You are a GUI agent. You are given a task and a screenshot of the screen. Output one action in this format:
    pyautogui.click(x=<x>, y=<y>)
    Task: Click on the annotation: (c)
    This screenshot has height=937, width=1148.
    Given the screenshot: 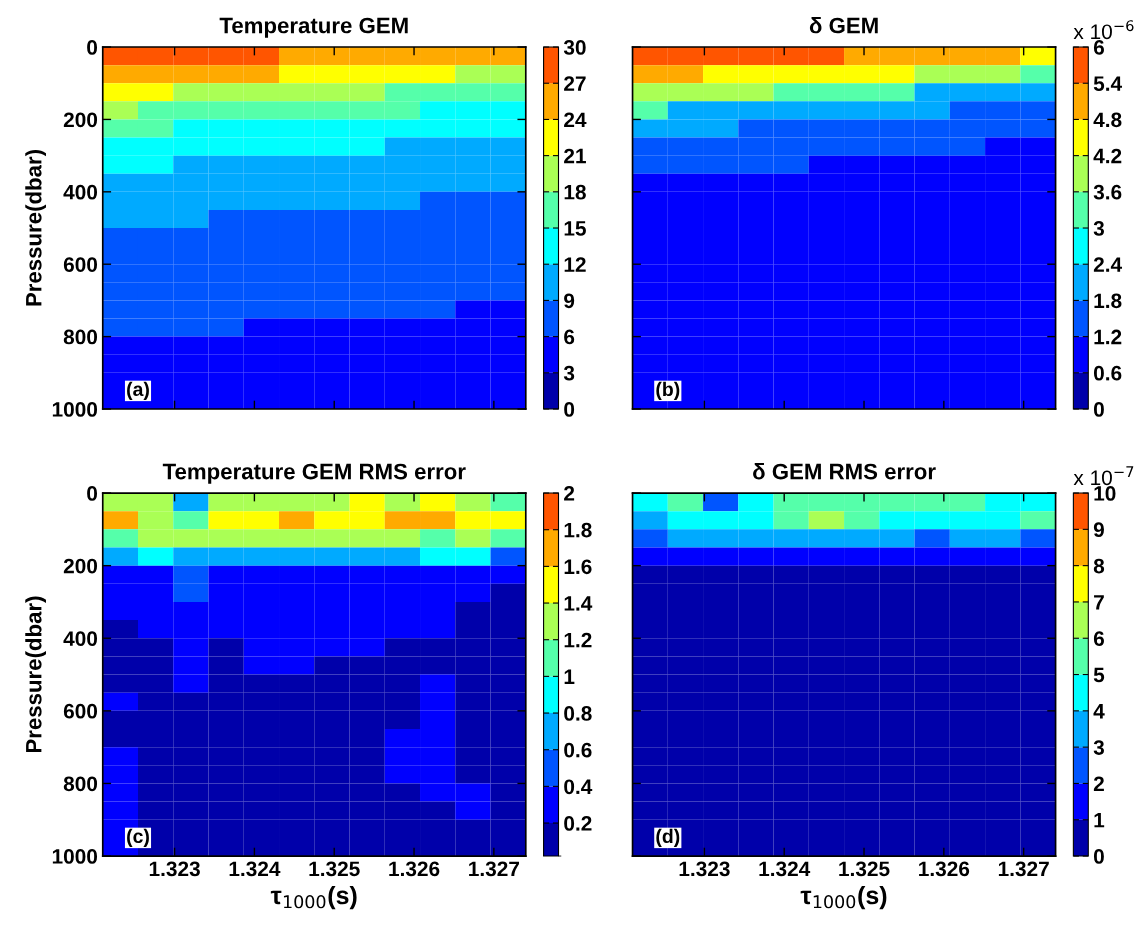 What is the action you would take?
    pyautogui.click(x=138, y=837)
    